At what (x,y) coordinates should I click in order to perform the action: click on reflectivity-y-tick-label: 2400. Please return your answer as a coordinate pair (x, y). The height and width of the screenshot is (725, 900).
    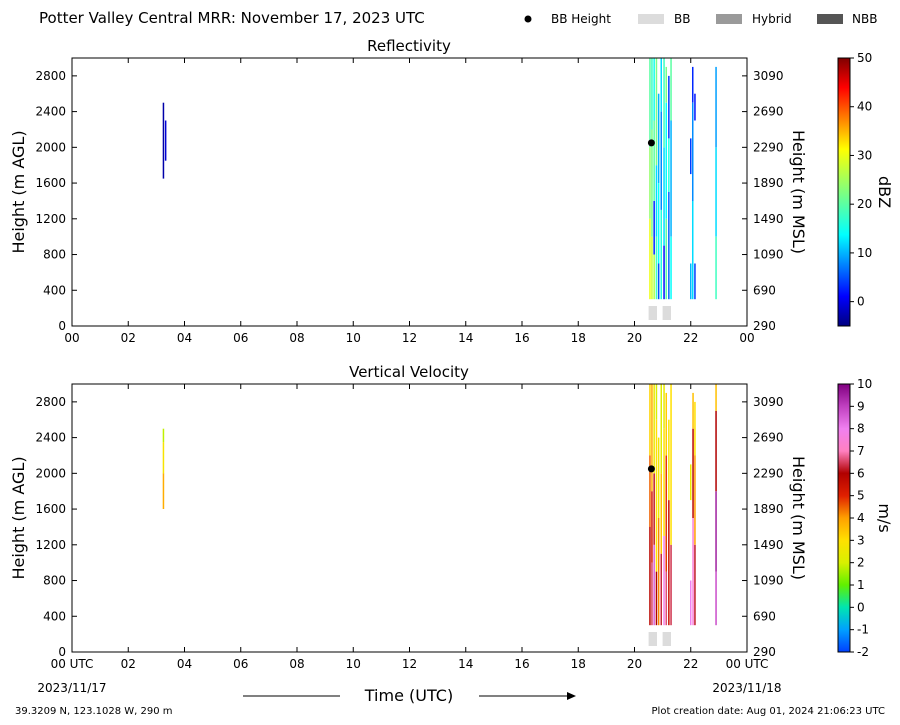
    Looking at the image, I should click on (50, 112).